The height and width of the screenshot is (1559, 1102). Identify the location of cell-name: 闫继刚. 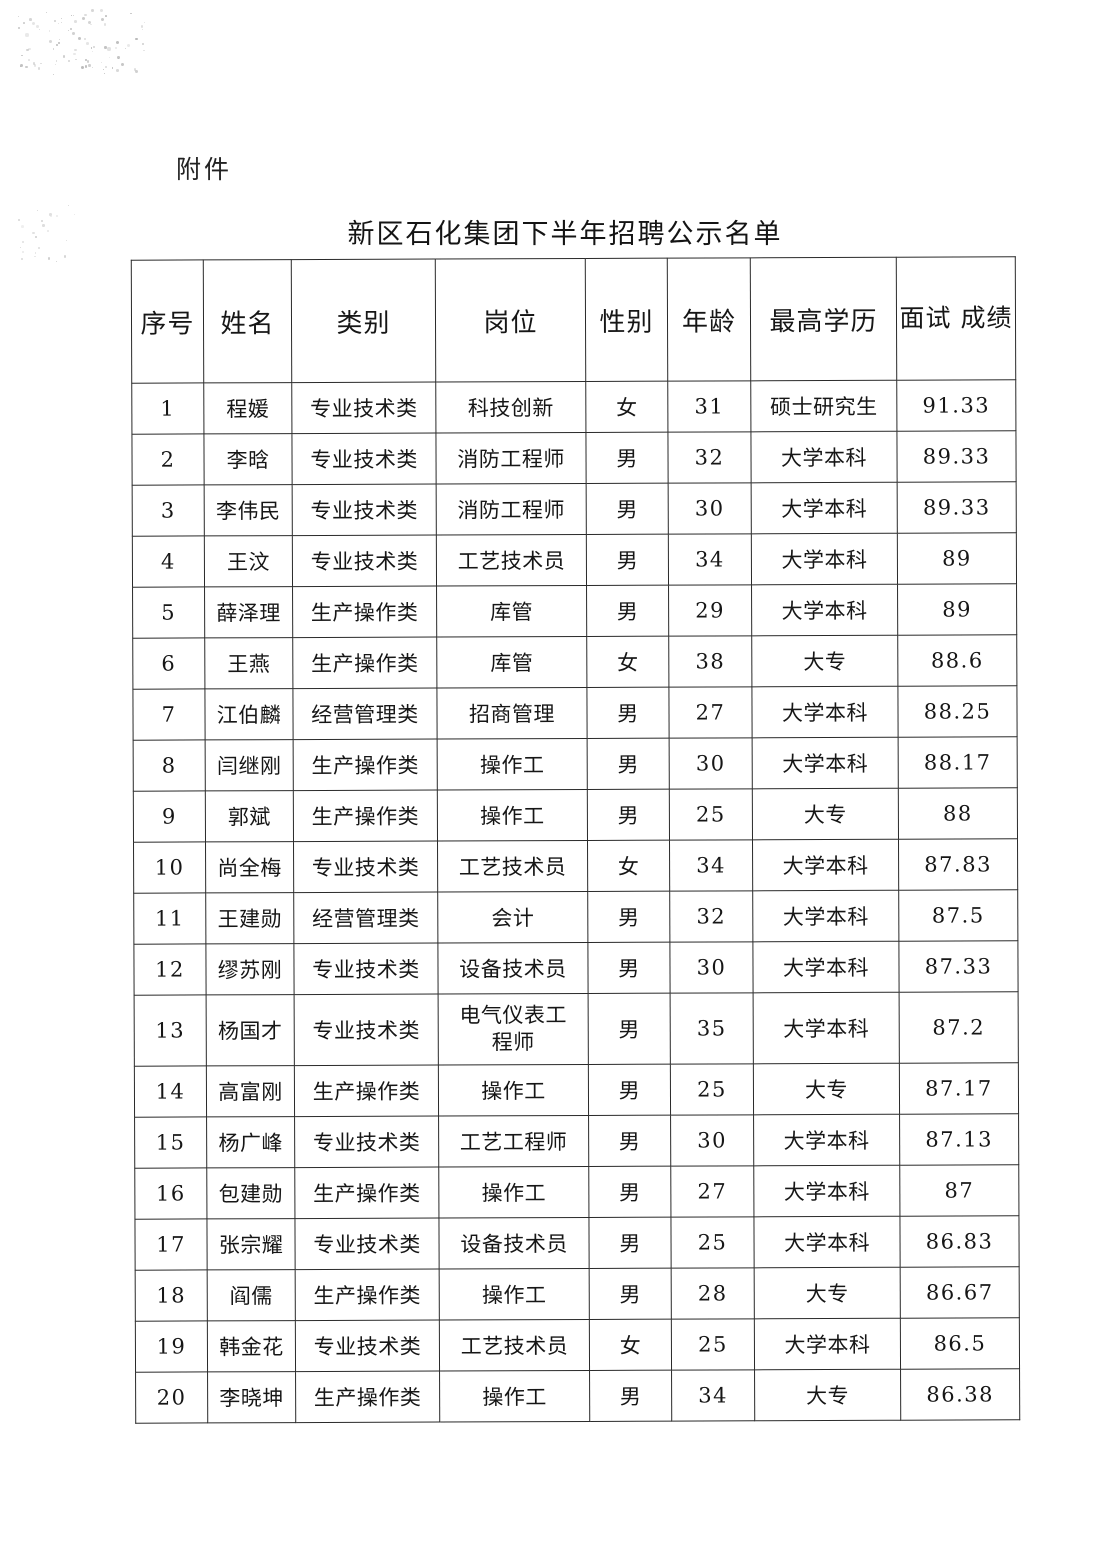
(249, 765).